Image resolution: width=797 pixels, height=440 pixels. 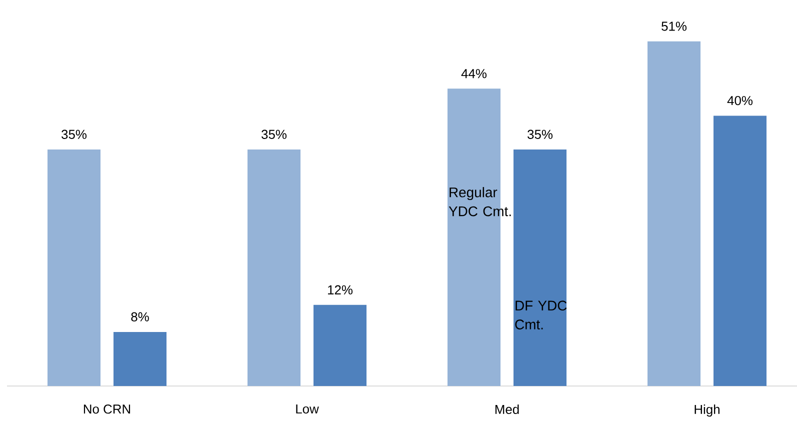 I want to click on x-tick-label: Med, so click(x=507, y=409).